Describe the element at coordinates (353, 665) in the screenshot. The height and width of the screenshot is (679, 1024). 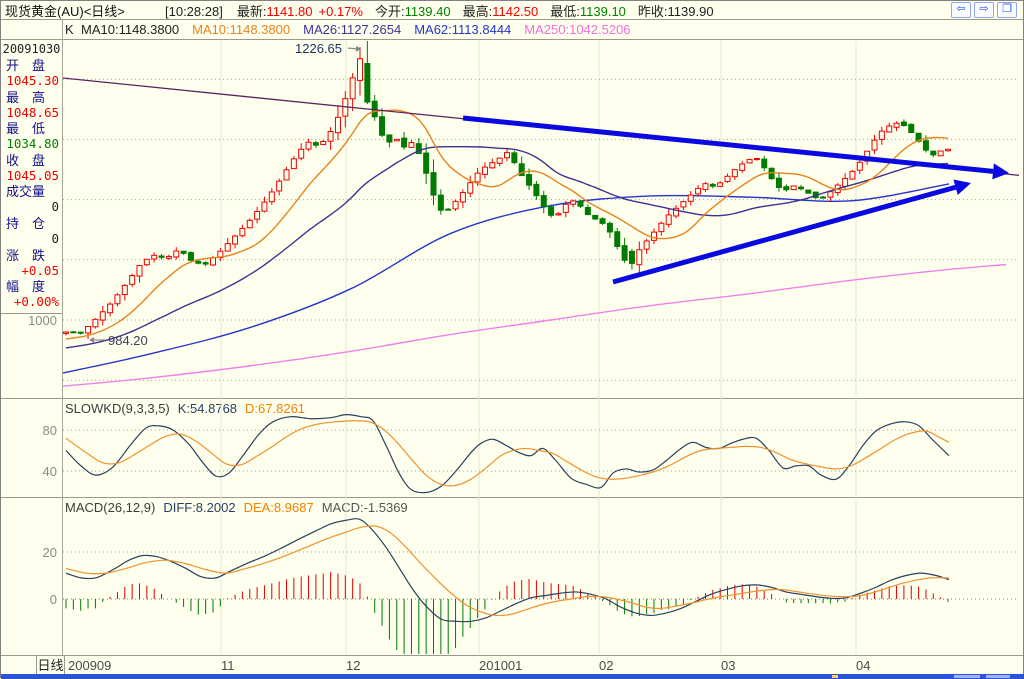
I see `svg-text: 12` at that location.